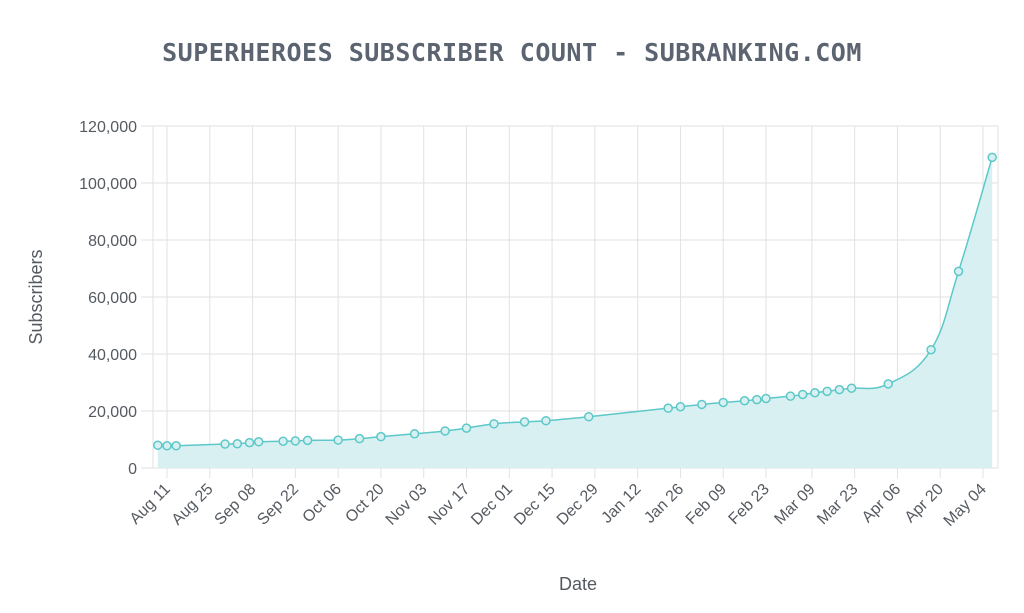 This screenshot has width=1024, height=613. What do you see at coordinates (965, 505) in the screenshot?
I see `x-tick-label: May 04` at bounding box center [965, 505].